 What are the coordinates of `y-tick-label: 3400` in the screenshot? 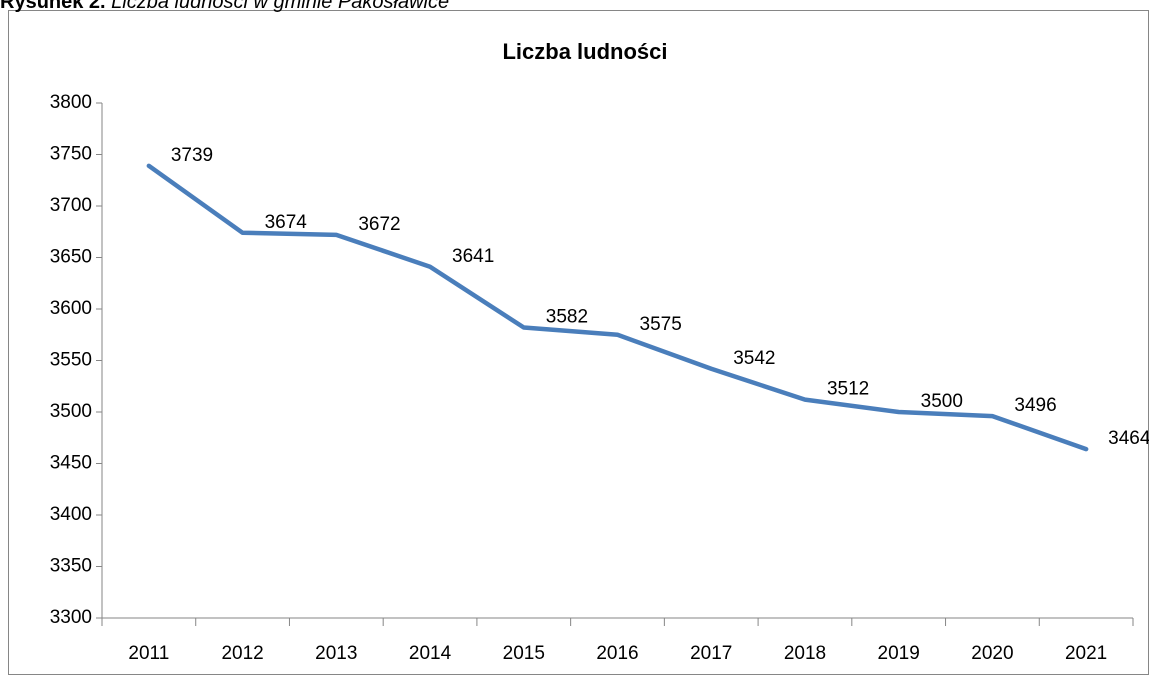 It's located at (71, 514).